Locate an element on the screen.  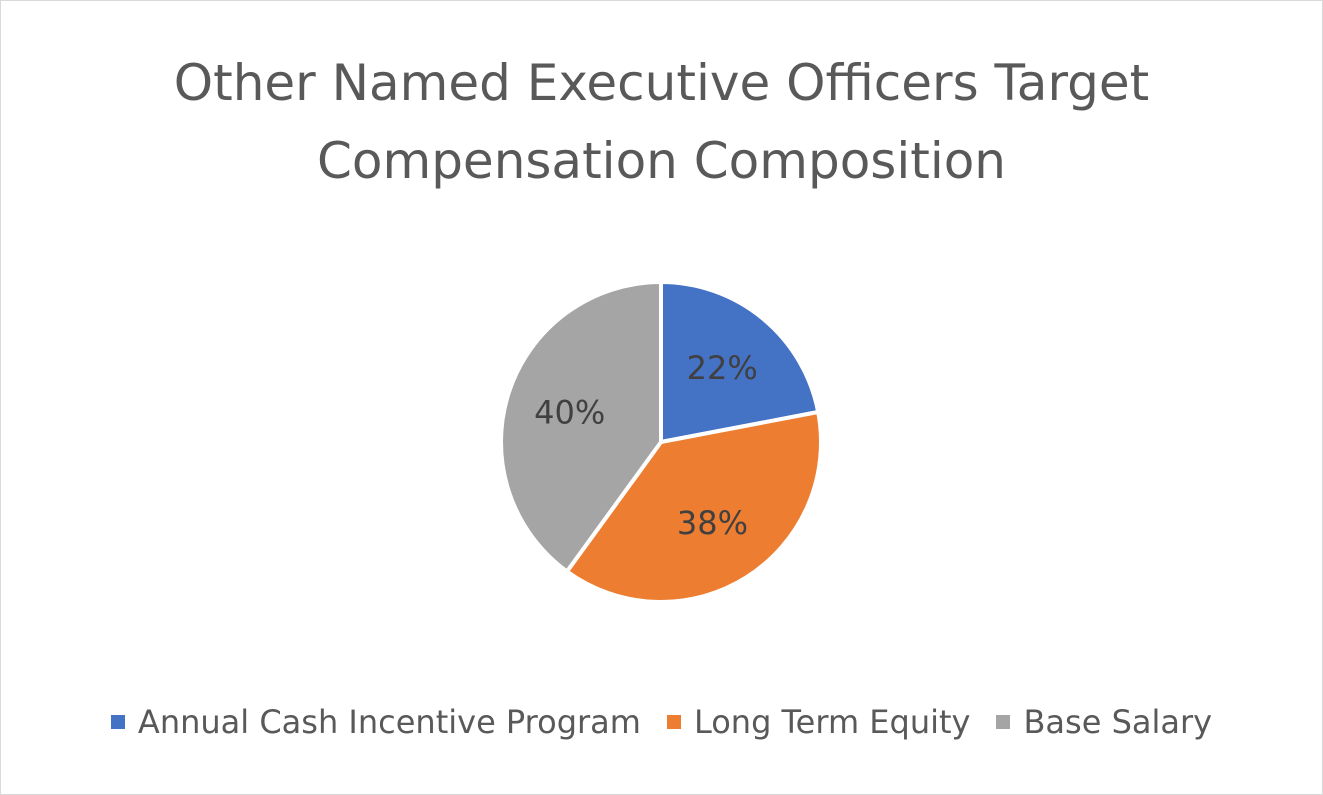
legend-swatch-annual-cash-incentive is located at coordinates (117, 722).